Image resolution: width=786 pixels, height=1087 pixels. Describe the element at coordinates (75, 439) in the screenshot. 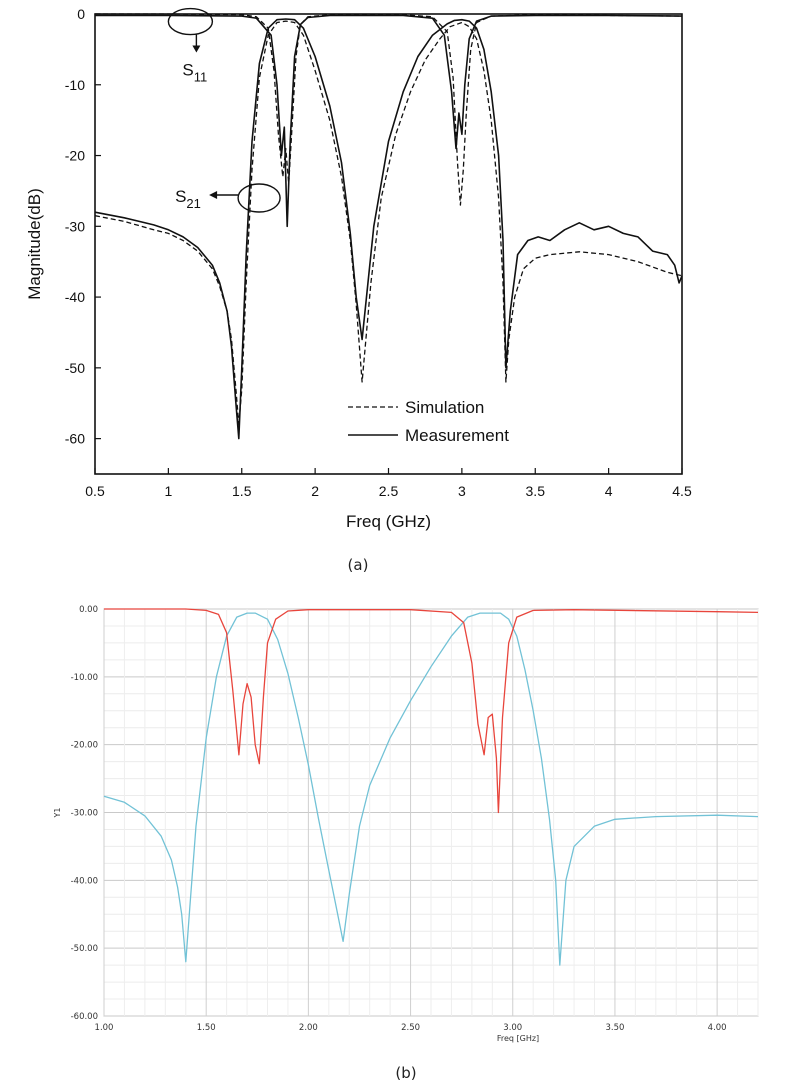

I see `y-tick-label: -60` at that location.